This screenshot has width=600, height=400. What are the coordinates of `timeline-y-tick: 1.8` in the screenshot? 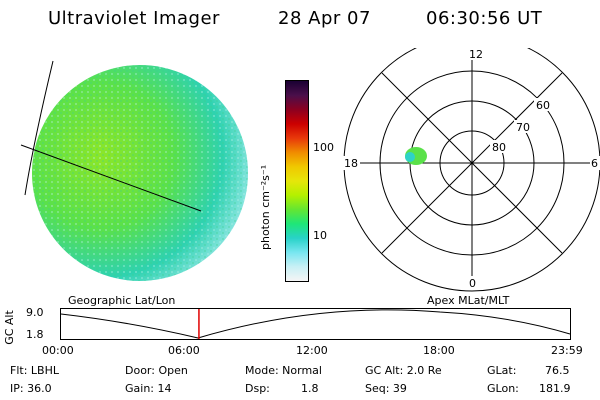 It's located at (35, 334).